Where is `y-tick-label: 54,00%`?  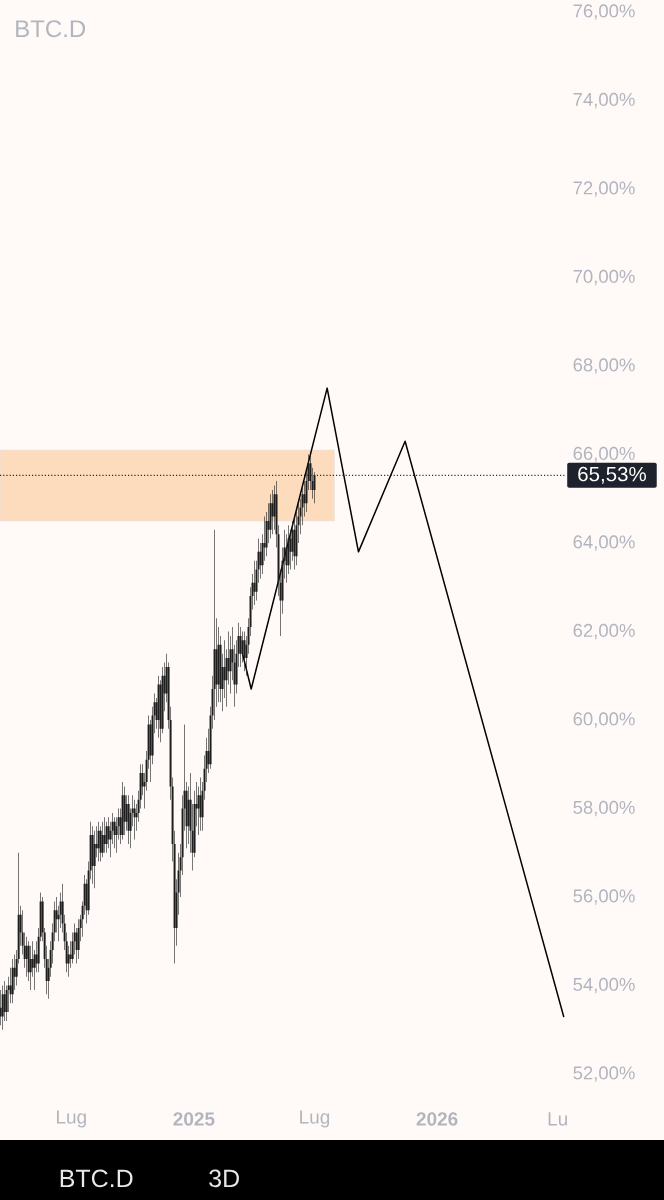
y-tick-label: 54,00% is located at coordinates (604, 985).